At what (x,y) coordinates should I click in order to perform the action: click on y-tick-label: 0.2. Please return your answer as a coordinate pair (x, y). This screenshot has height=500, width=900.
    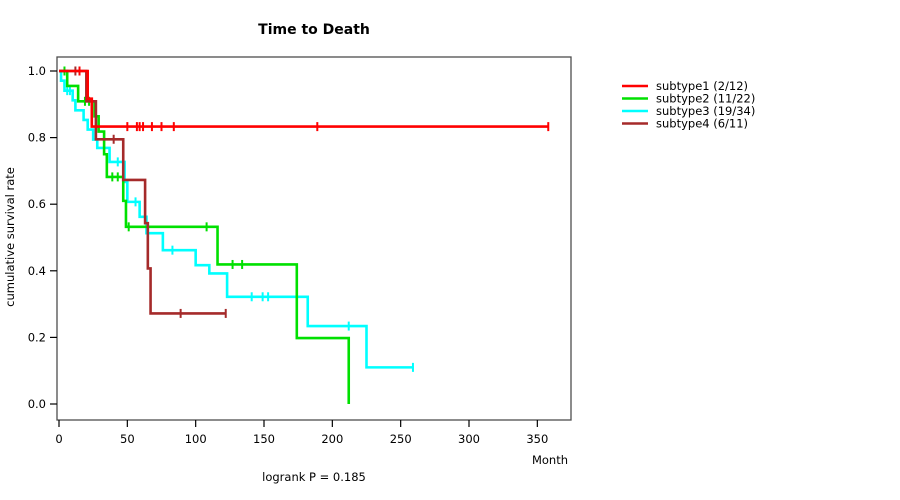
    Looking at the image, I should click on (37, 337).